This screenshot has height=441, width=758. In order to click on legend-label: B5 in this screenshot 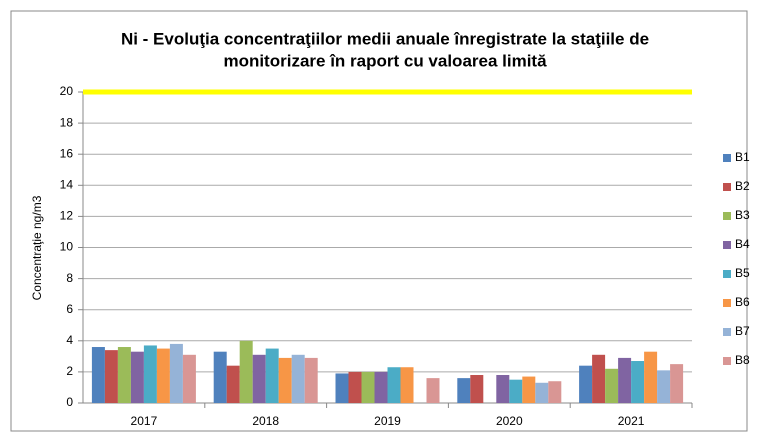, I will do `click(742, 273)`.